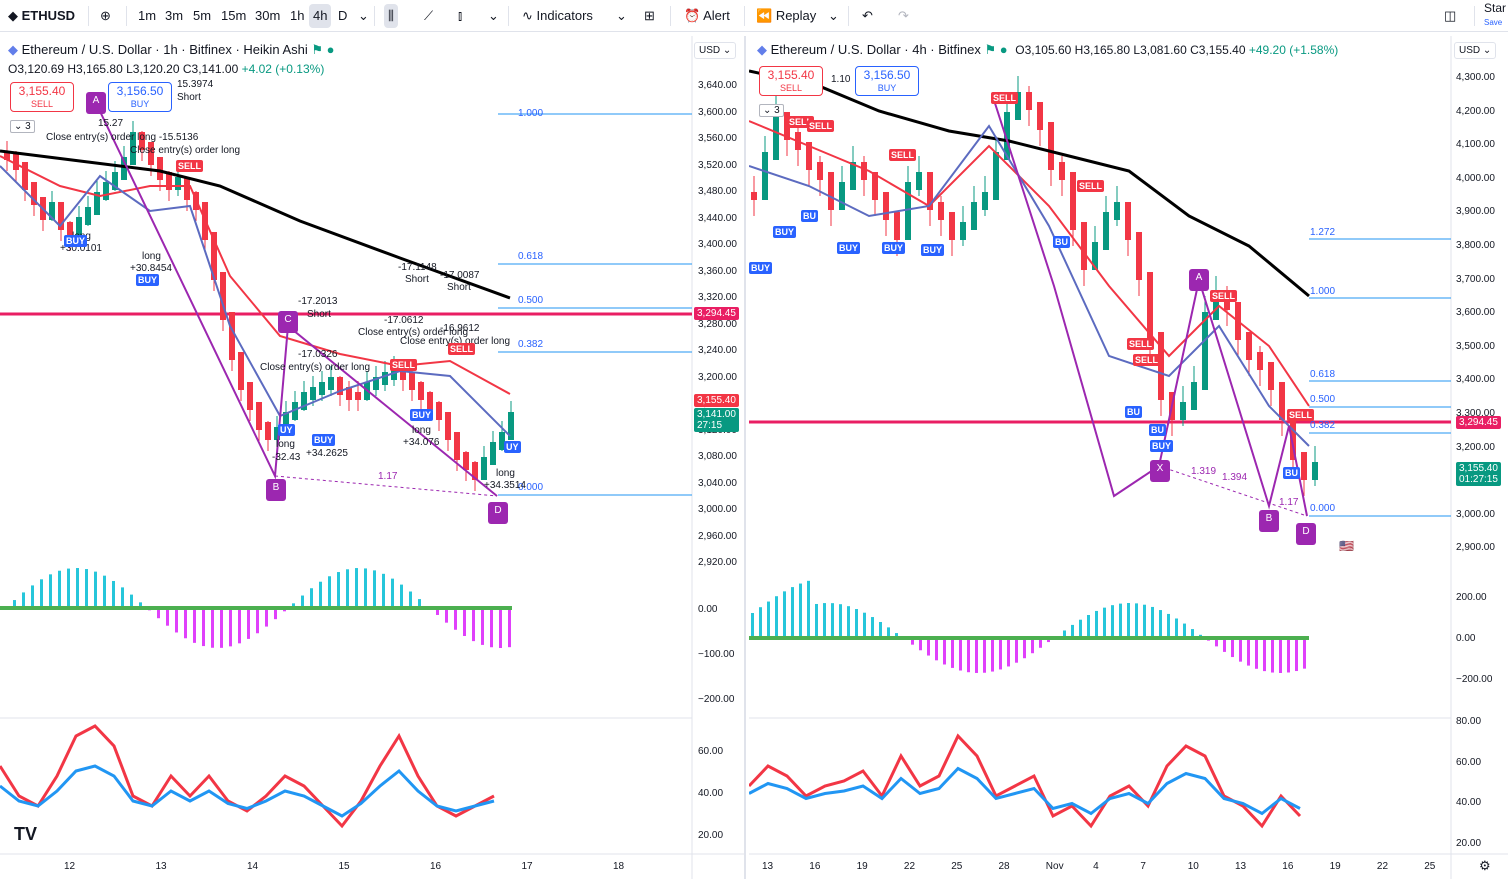 This screenshot has height=879, width=1508. What do you see at coordinates (327, 453) in the screenshot?
I see `trade-note: +34.2625` at bounding box center [327, 453].